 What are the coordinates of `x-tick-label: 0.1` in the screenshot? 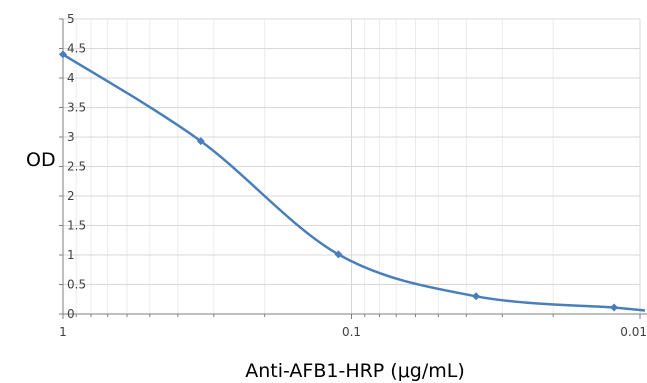 It's located at (351, 332).